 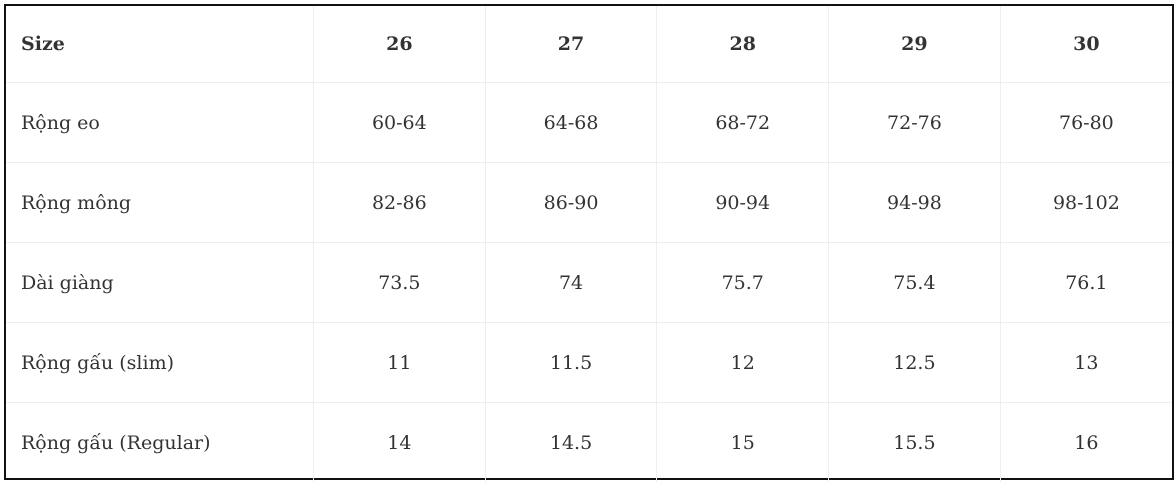 I want to click on table-cell: 74, so click(x=571, y=282).